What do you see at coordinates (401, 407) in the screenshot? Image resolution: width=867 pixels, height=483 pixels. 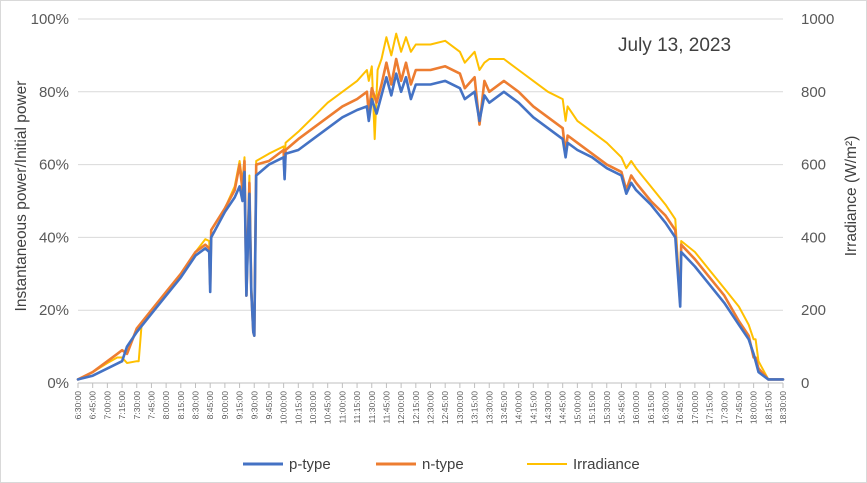 I see `x-tick-label: 12:00:00` at bounding box center [401, 407].